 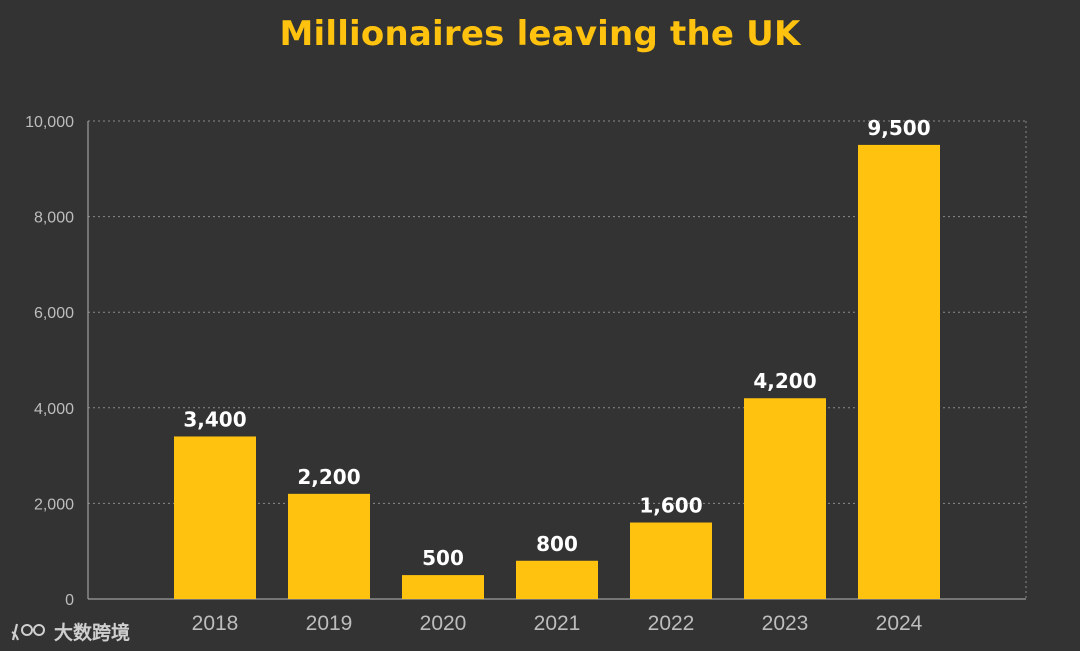 I want to click on watermark: 大数跨境, so click(x=70, y=631).